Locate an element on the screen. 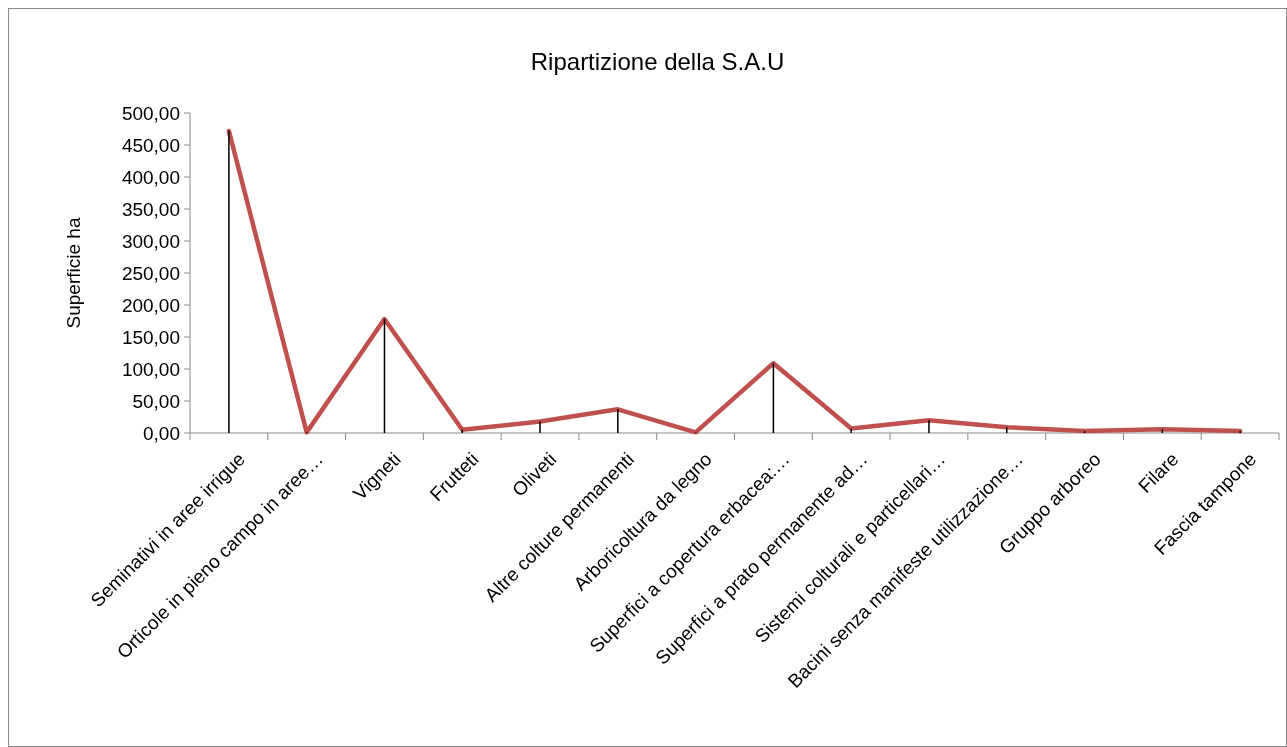 The height and width of the screenshot is (747, 1287). y-tick-label: 350,00 is located at coordinates (150, 209).